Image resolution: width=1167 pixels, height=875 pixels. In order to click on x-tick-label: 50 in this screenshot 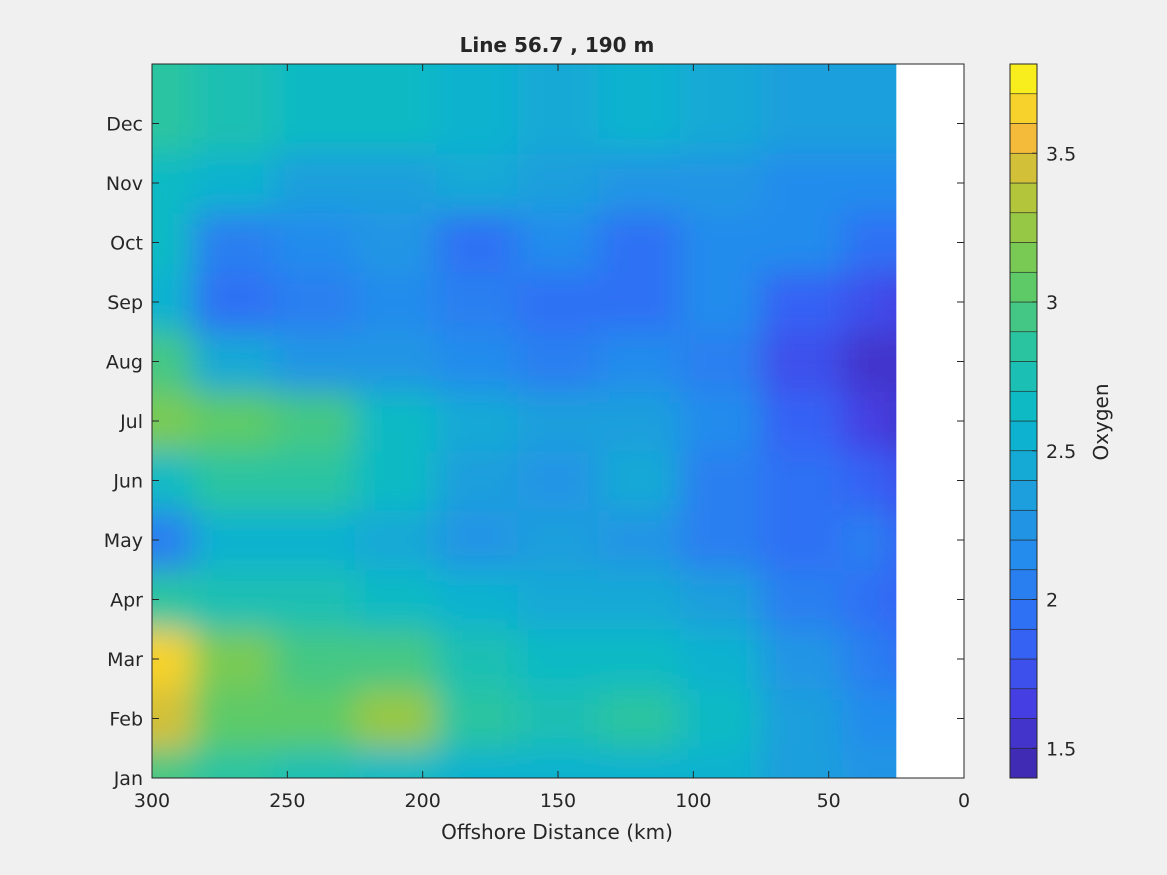, I will do `click(829, 801)`.